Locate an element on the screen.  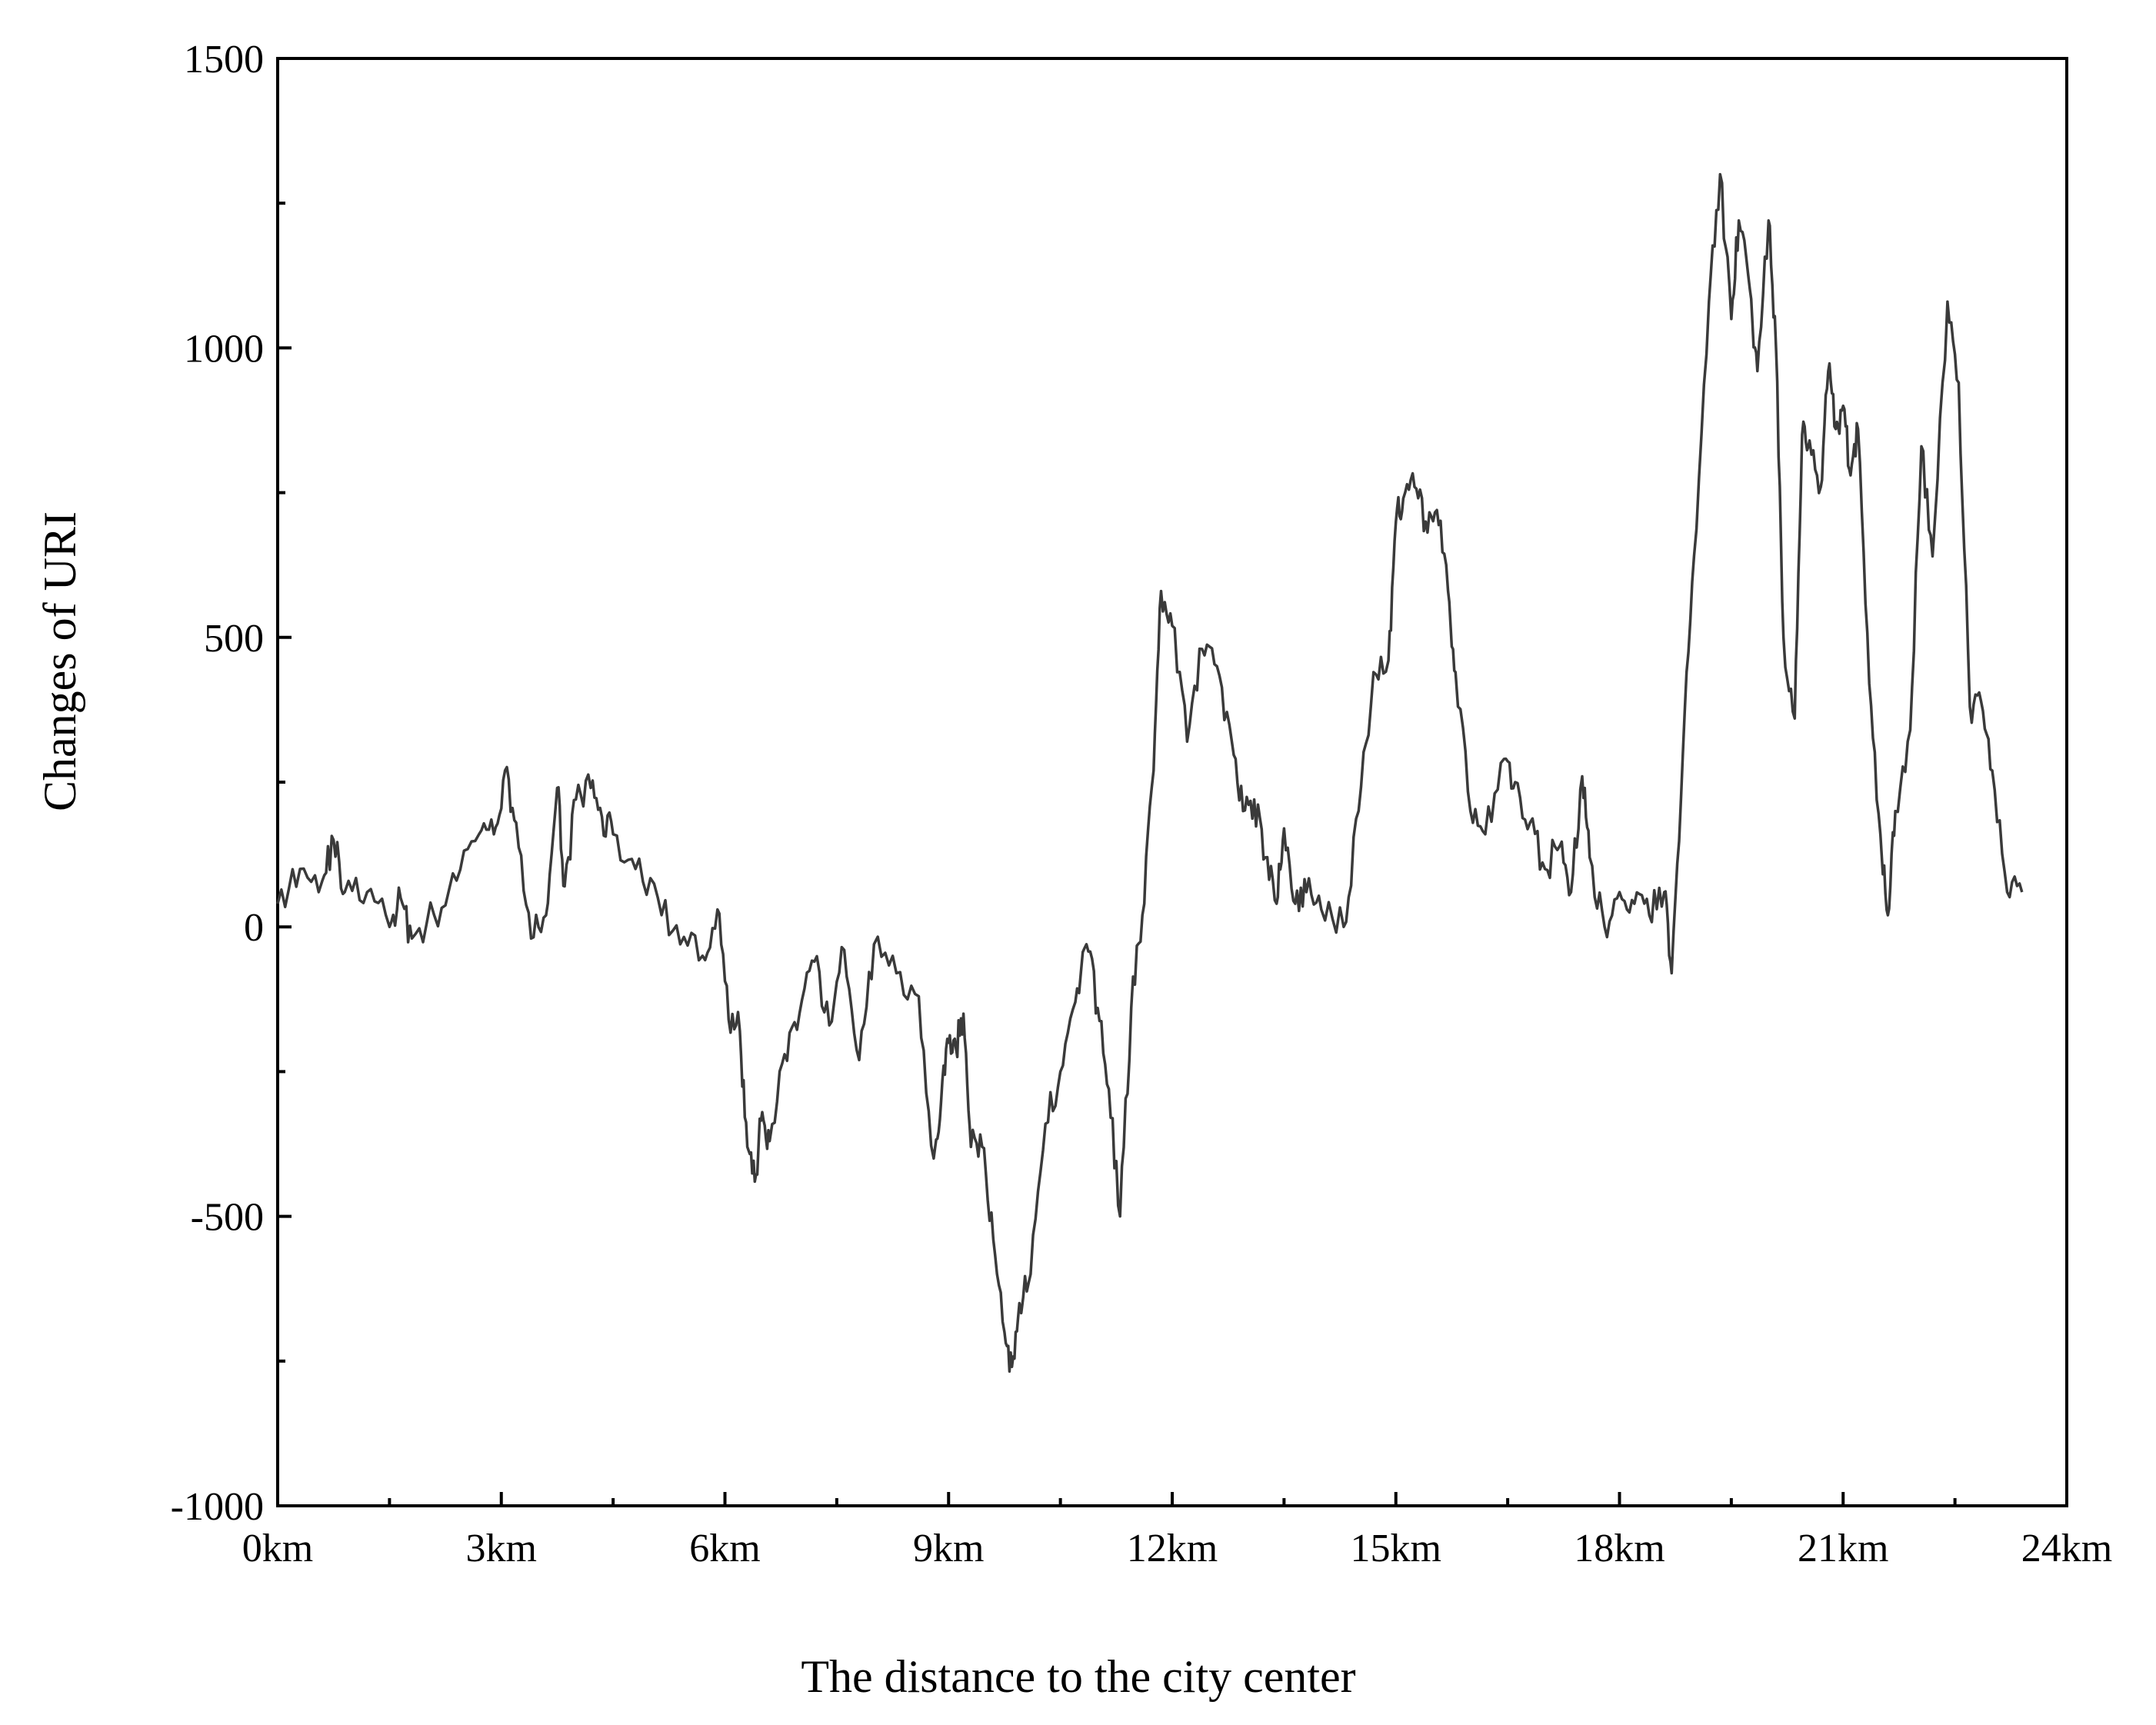
y-tick-label: 500 is located at coordinates (234, 639).